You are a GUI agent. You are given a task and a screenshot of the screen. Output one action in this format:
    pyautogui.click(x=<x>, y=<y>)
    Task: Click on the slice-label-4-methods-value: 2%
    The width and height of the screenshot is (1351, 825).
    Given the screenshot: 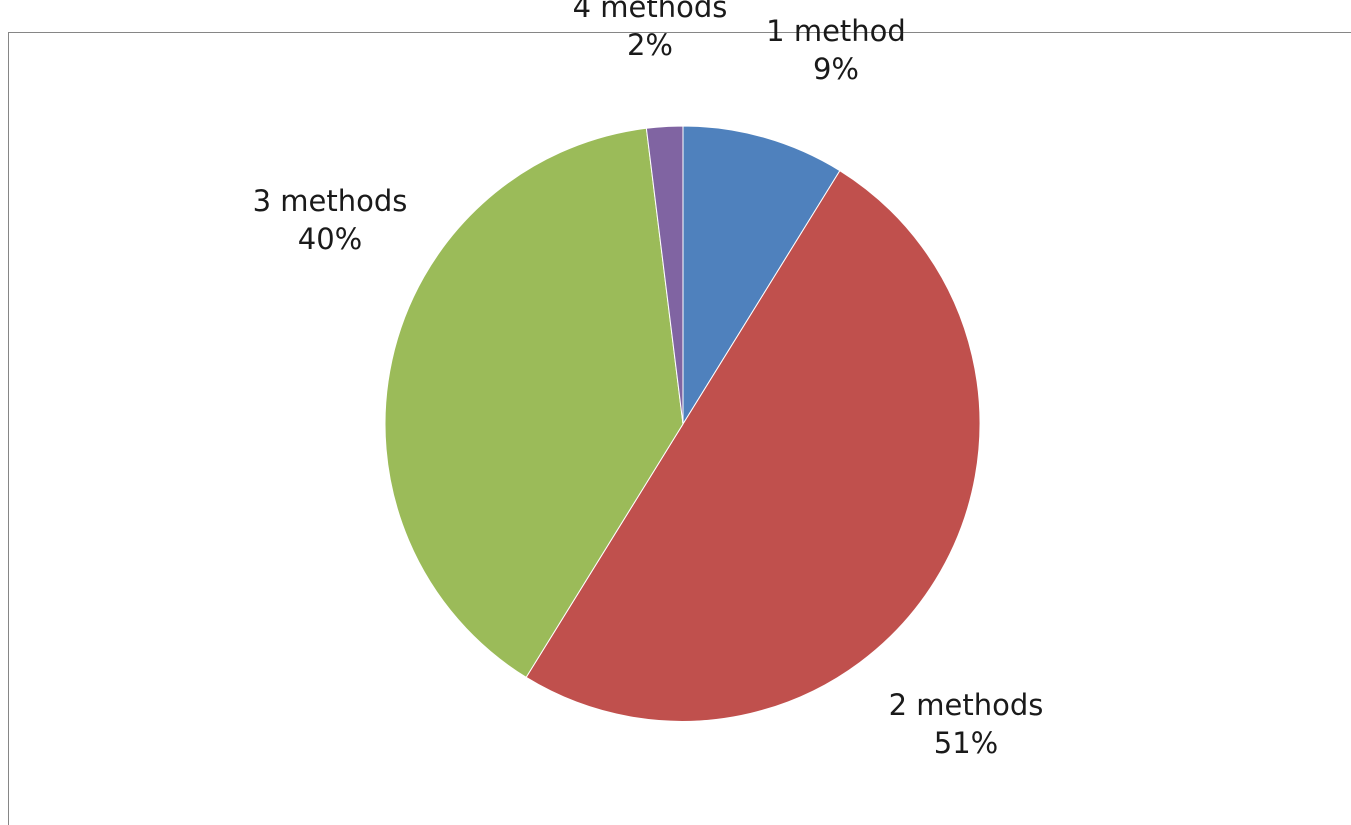 What is the action you would take?
    pyautogui.click(x=649, y=45)
    